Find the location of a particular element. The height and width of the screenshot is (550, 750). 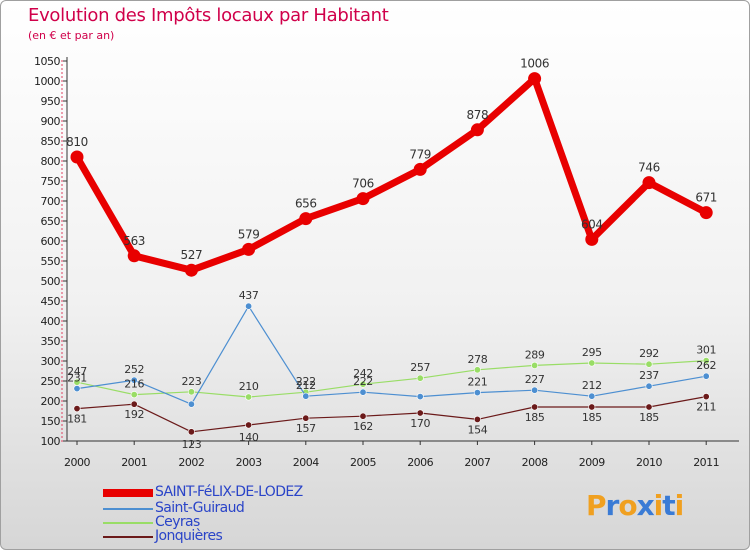

data-label: 1006 is located at coordinates (534, 64).